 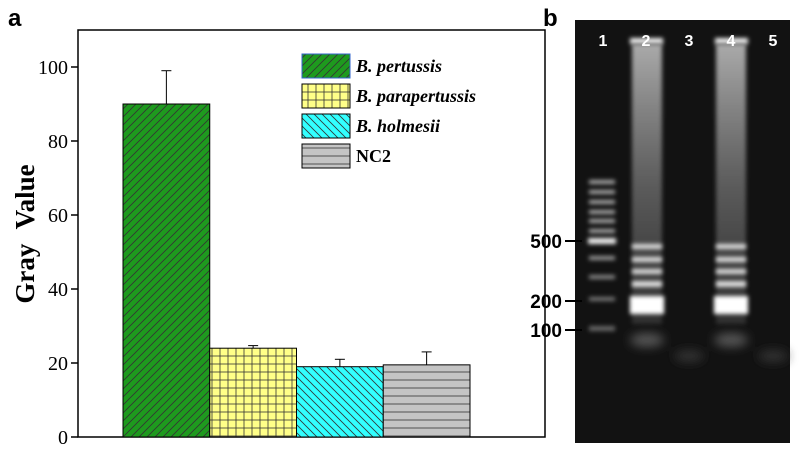 What do you see at coordinates (25, 233) in the screenshot?
I see `y-axis-label: Gray Value` at bounding box center [25, 233].